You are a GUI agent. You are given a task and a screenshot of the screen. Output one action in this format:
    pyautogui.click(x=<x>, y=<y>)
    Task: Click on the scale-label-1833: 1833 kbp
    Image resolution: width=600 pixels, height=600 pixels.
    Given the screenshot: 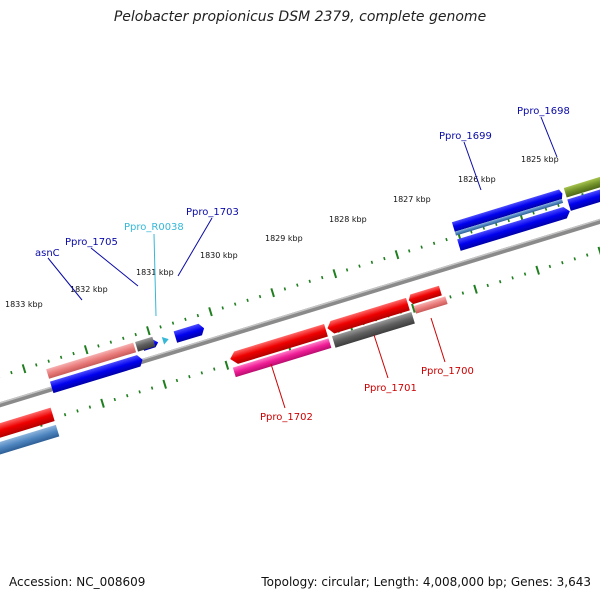 What is the action you would take?
    pyautogui.click(x=24, y=304)
    